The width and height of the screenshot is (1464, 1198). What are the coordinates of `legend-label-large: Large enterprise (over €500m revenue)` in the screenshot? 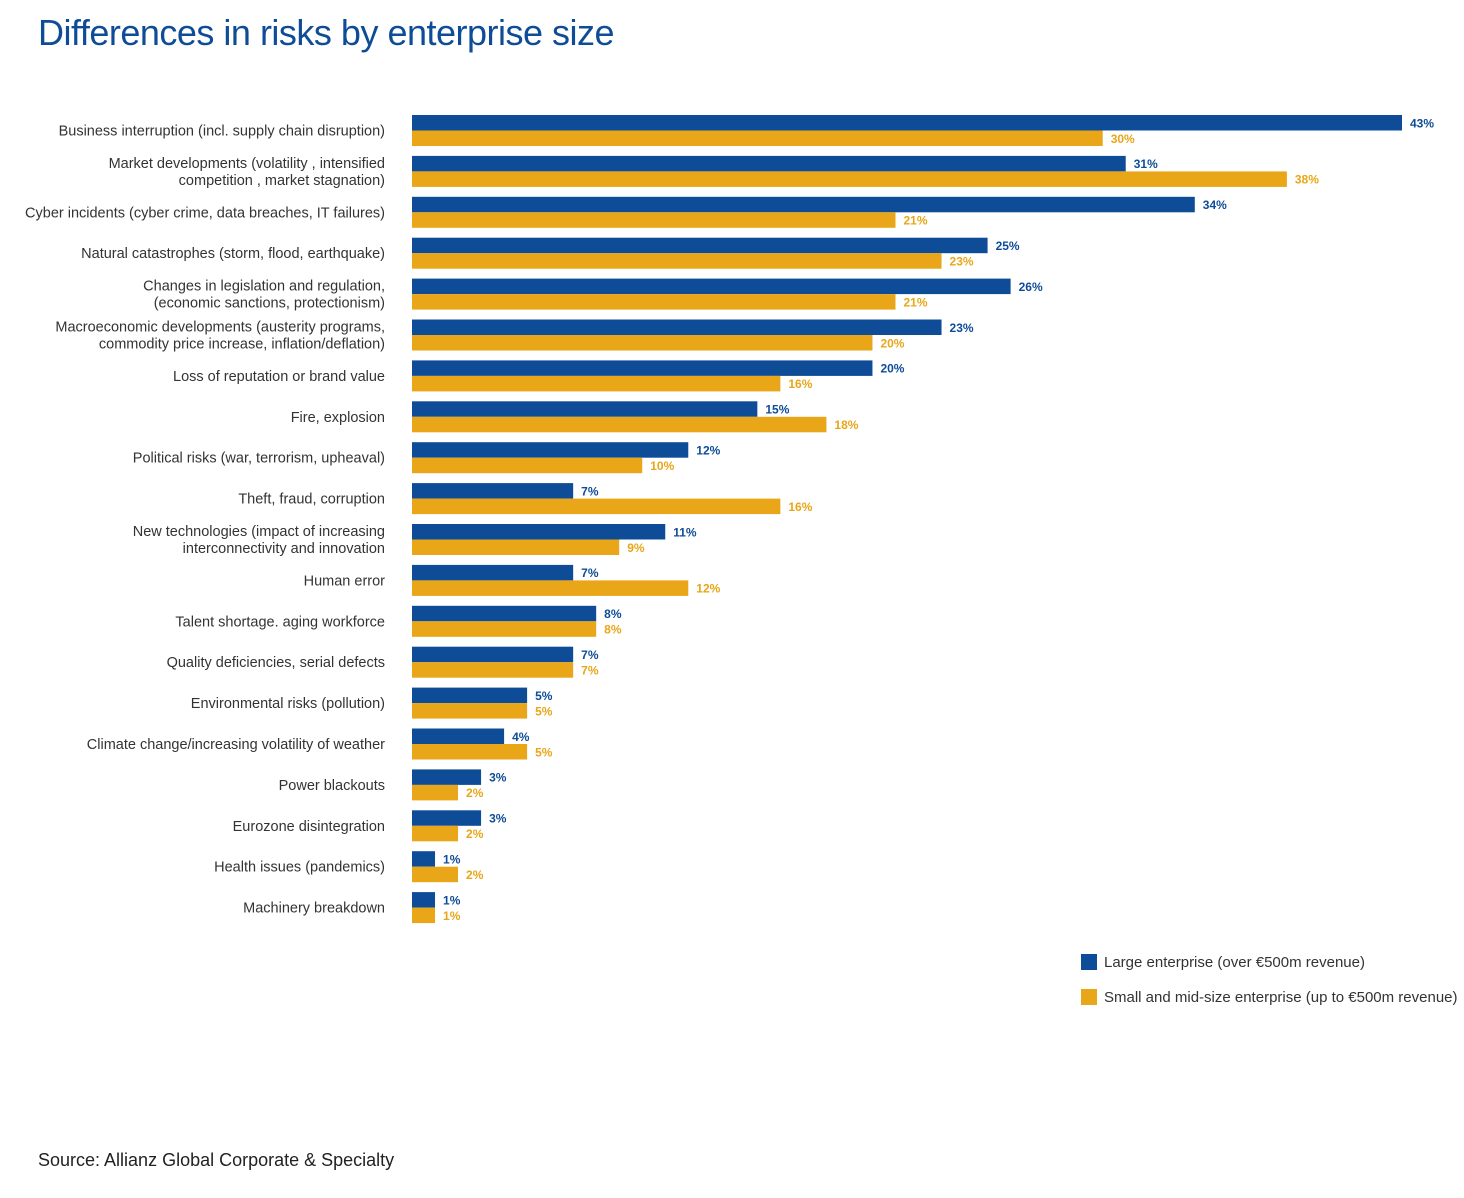 It's located at (1234, 962).